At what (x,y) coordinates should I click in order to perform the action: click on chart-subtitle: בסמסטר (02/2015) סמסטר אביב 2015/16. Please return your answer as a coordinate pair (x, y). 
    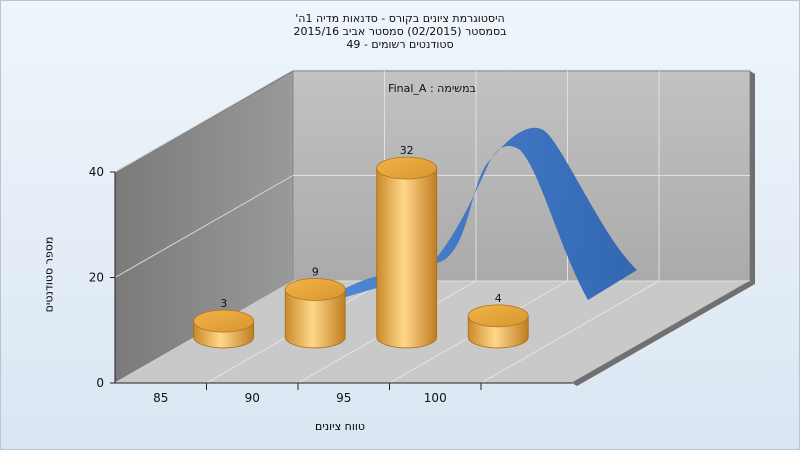
    Looking at the image, I should click on (400, 31).